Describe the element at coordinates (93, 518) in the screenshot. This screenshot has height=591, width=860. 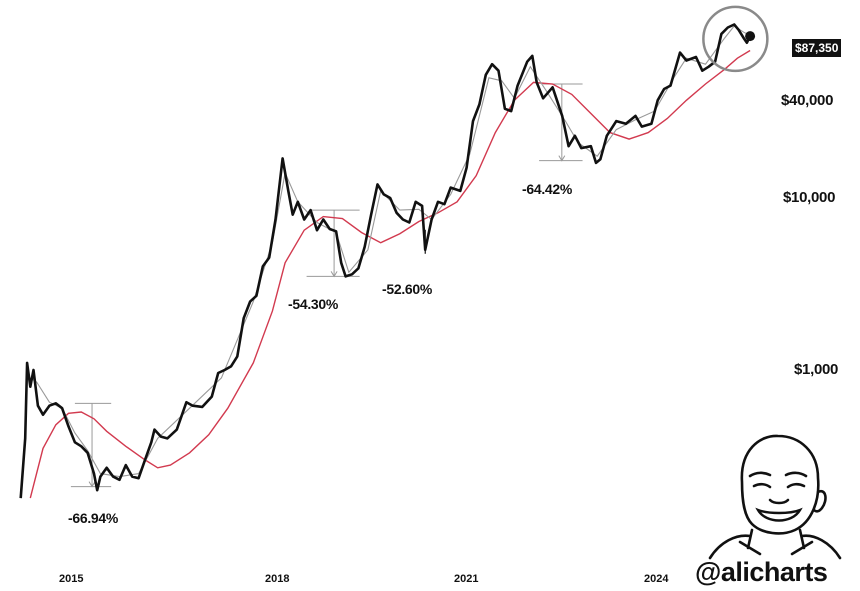
I see `drawdown-label-2014: -66.94%` at that location.